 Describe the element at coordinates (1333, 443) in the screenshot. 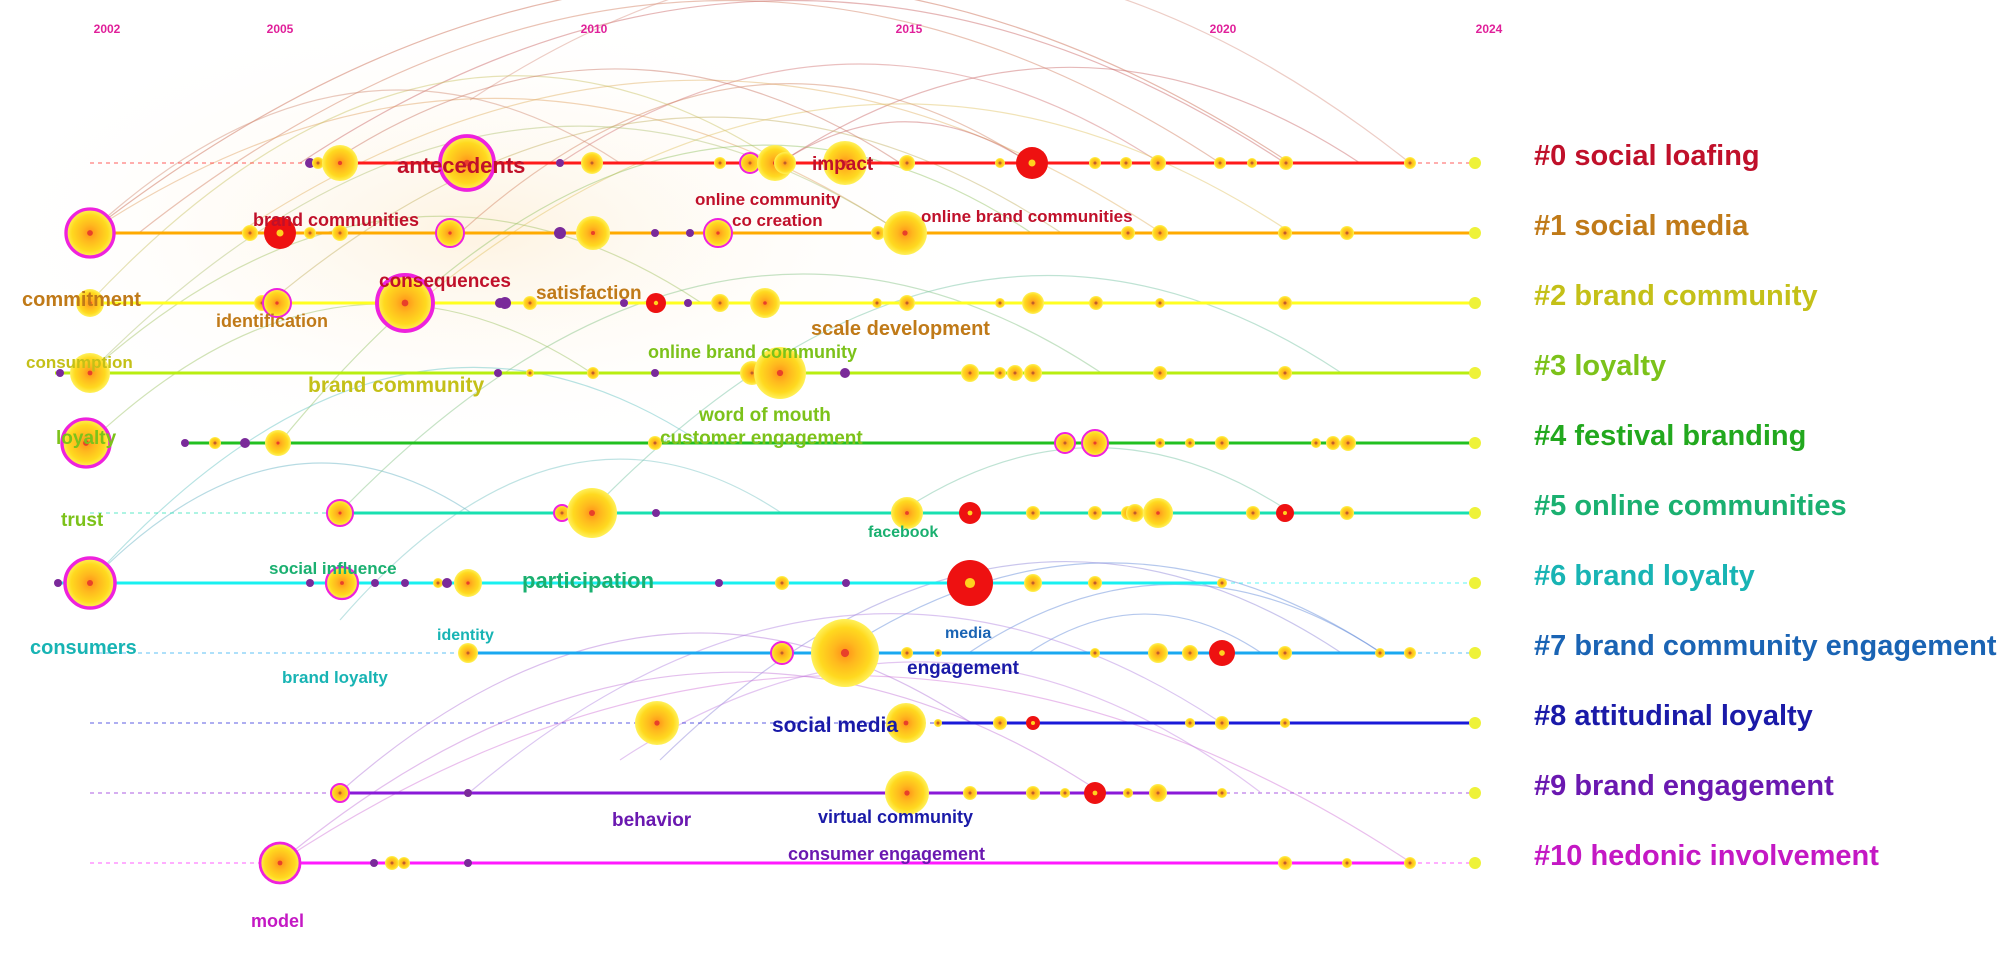

I see `node-83-center` at that location.